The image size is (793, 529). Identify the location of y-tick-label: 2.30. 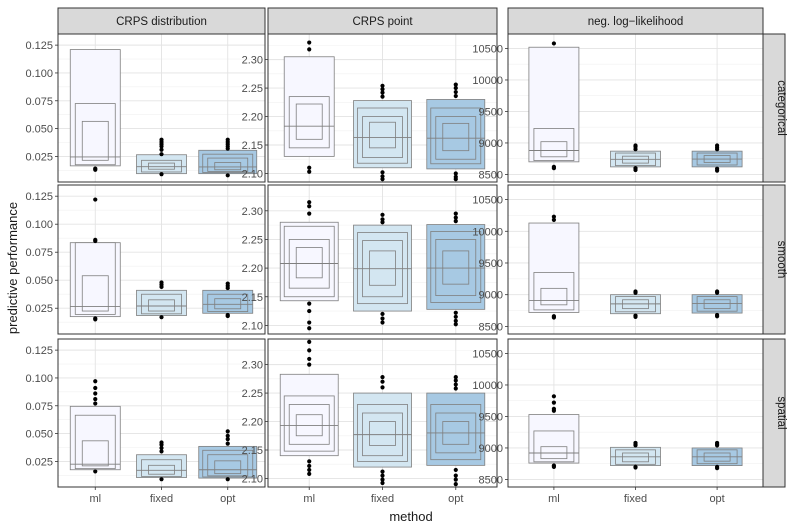
(252, 366).